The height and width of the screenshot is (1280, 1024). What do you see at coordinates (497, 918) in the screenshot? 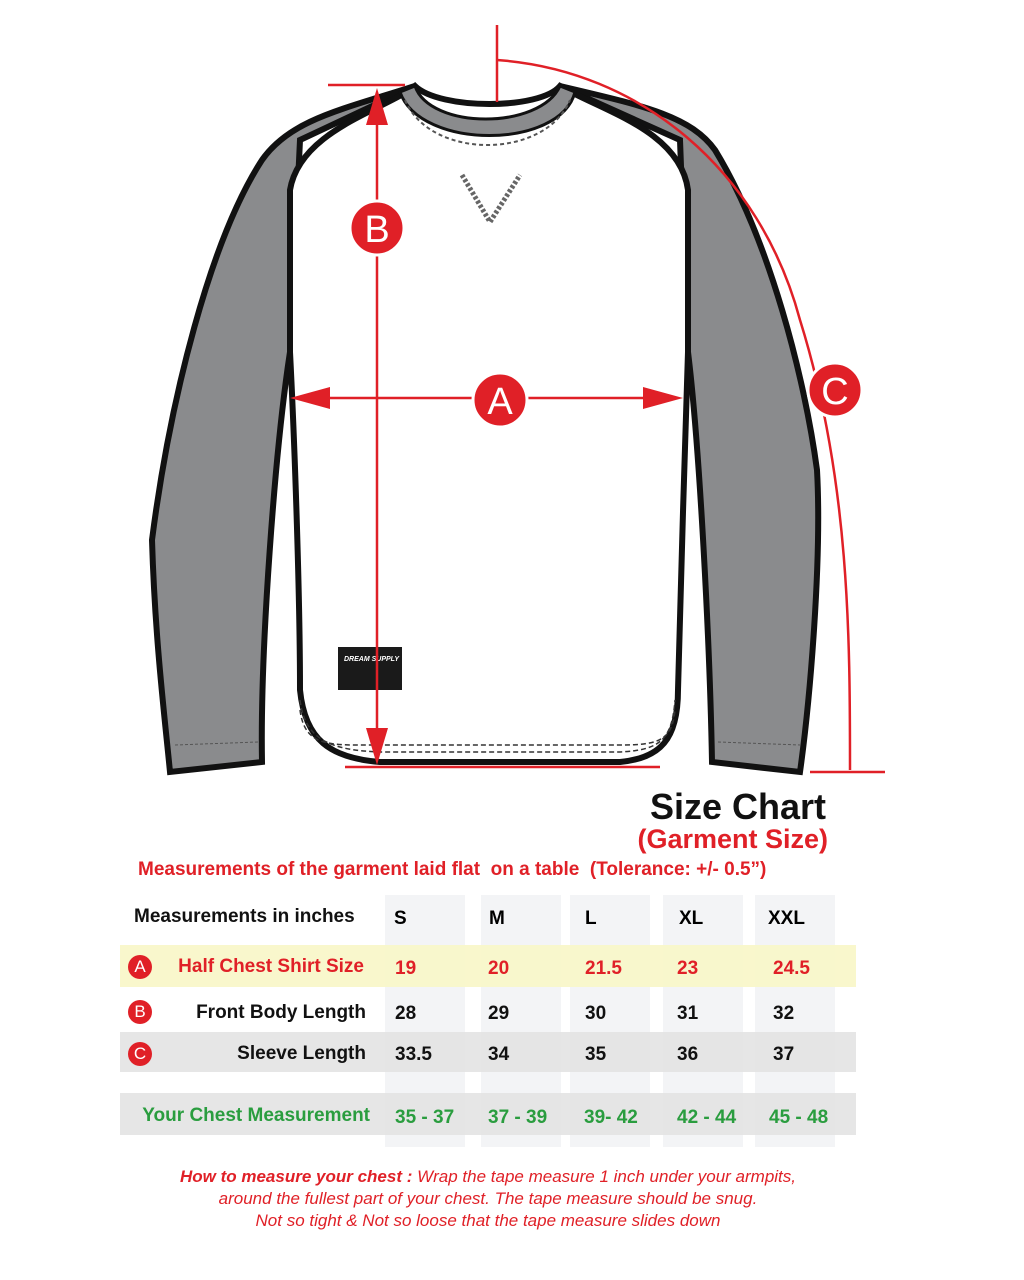
I see `size-header: M` at bounding box center [497, 918].